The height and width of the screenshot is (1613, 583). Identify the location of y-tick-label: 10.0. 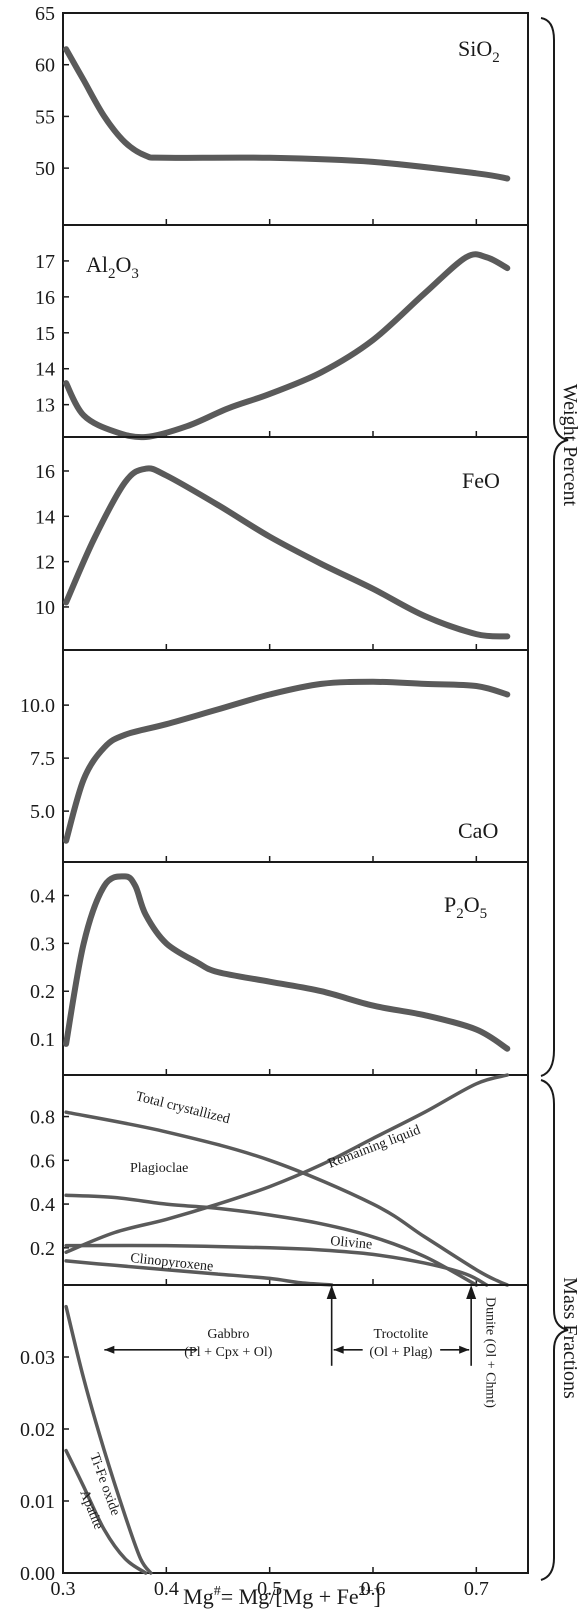
(37, 706).